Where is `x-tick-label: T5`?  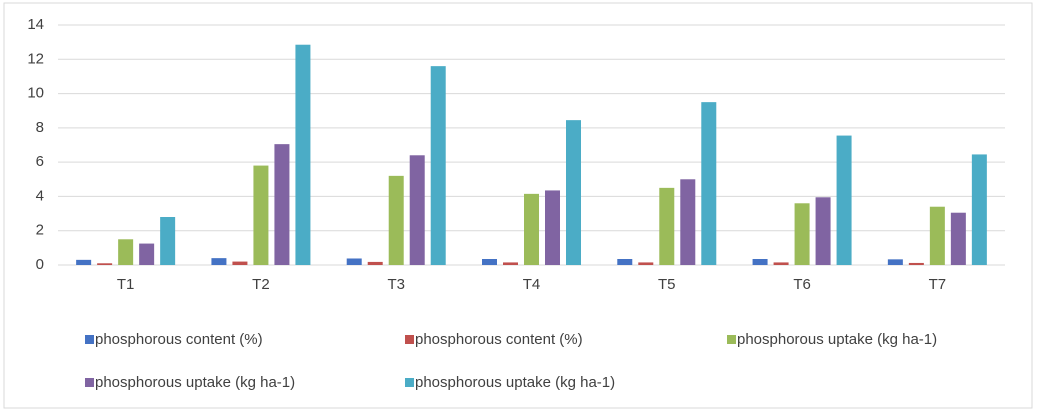
x-tick-label: T5 is located at coordinates (667, 284).